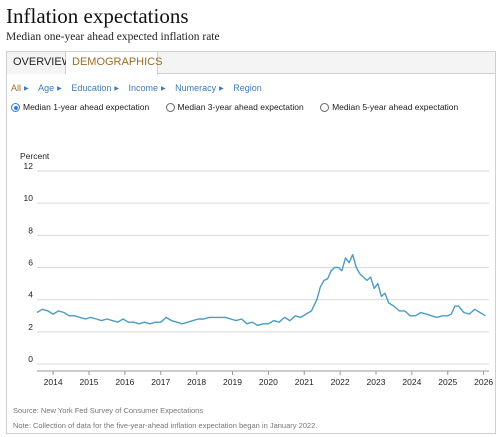 The width and height of the screenshot is (500, 437). I want to click on radio-1-year: Median 1-year ahead expectation, so click(80, 107).